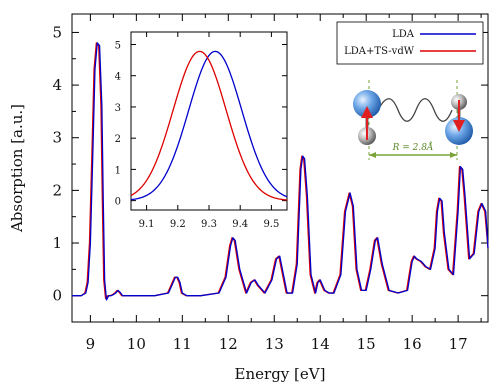  Describe the element at coordinates (415, 110) in the screenshot. I see `interaction-wave` at that location.